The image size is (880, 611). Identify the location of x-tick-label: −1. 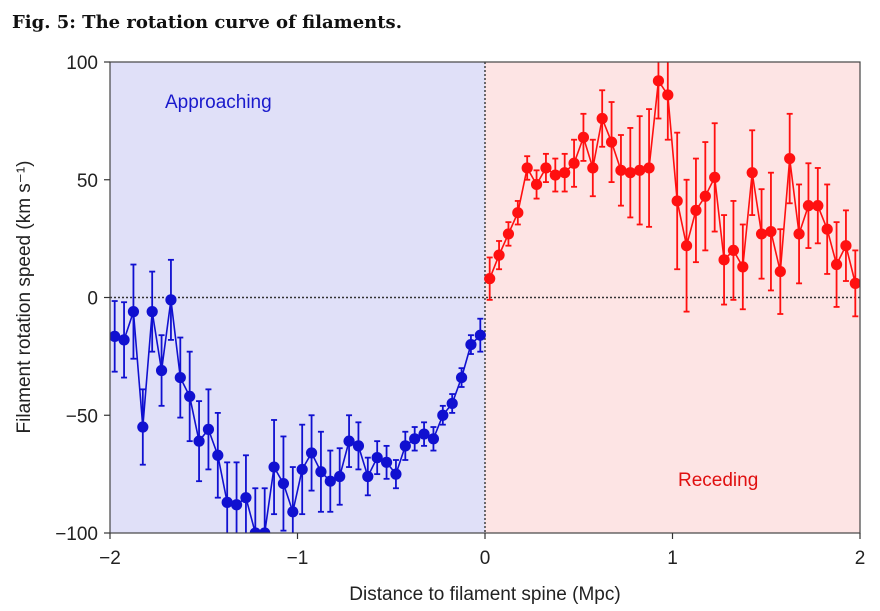
(298, 558).